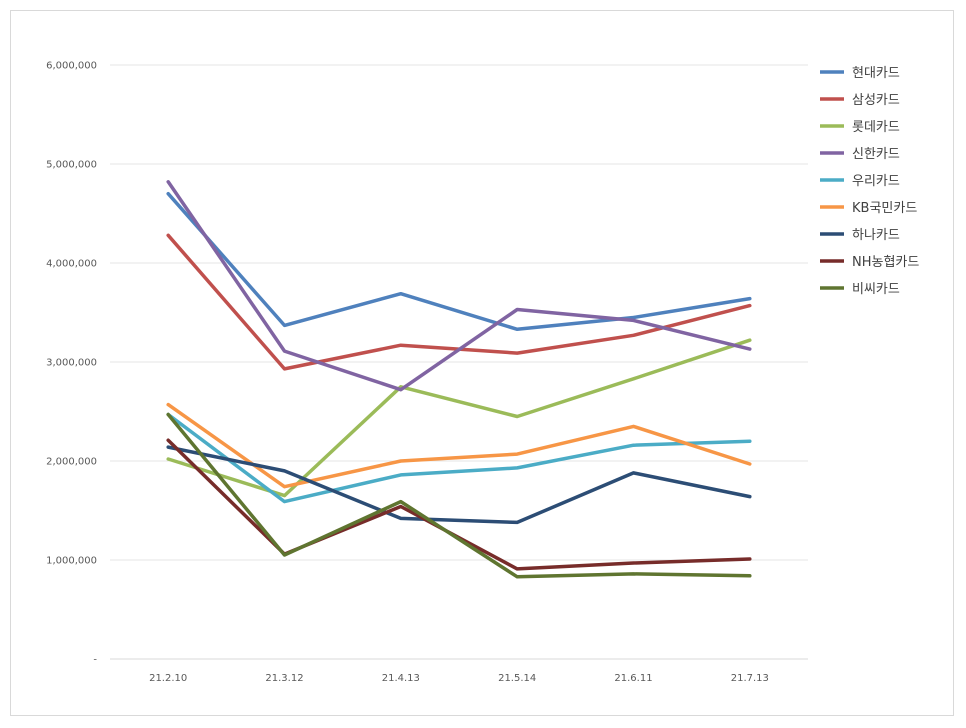  What do you see at coordinates (876, 100) in the screenshot?
I see `legend-label: 삼성카드` at bounding box center [876, 100].